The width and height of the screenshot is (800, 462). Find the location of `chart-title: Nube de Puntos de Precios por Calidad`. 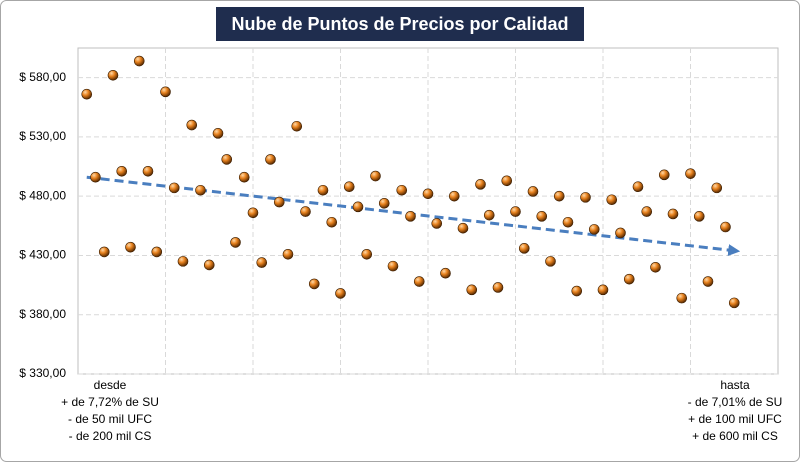

chart-title: Nube de Puntos de Precios por Calidad is located at coordinates (399, 24).